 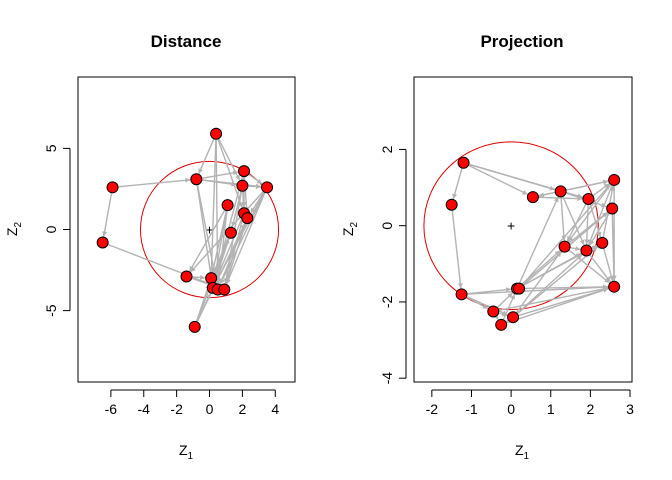 I want to click on y-tick-label: -4, so click(x=387, y=378).